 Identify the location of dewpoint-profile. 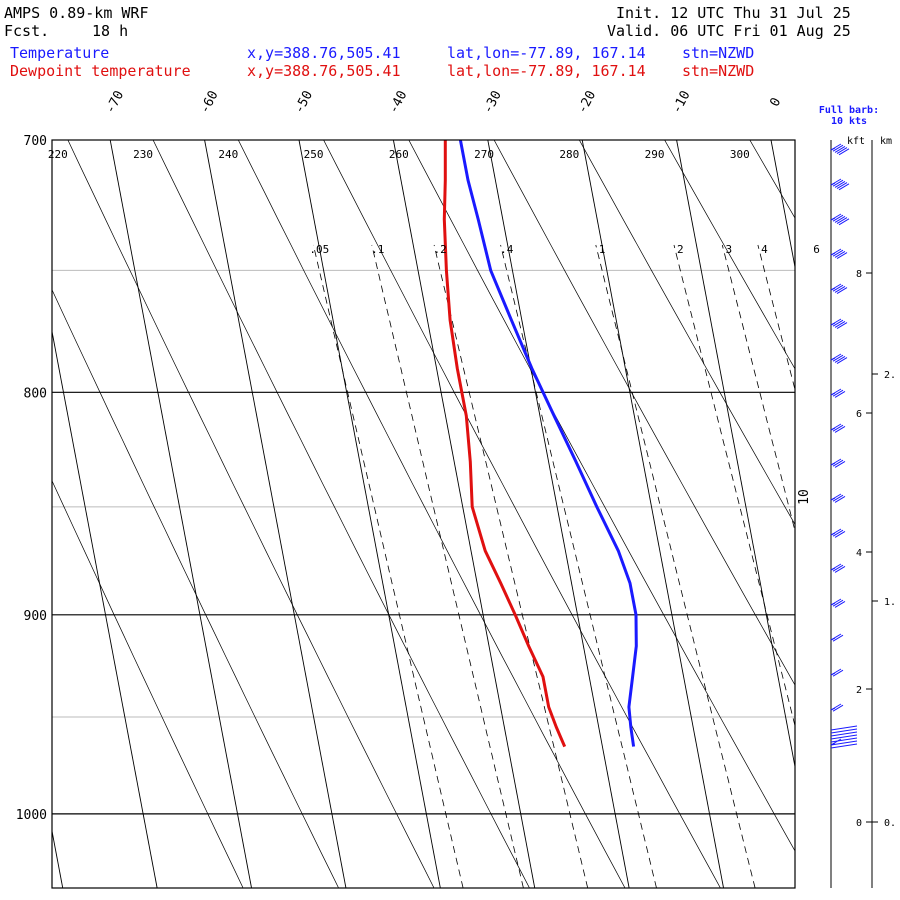
(504, 444).